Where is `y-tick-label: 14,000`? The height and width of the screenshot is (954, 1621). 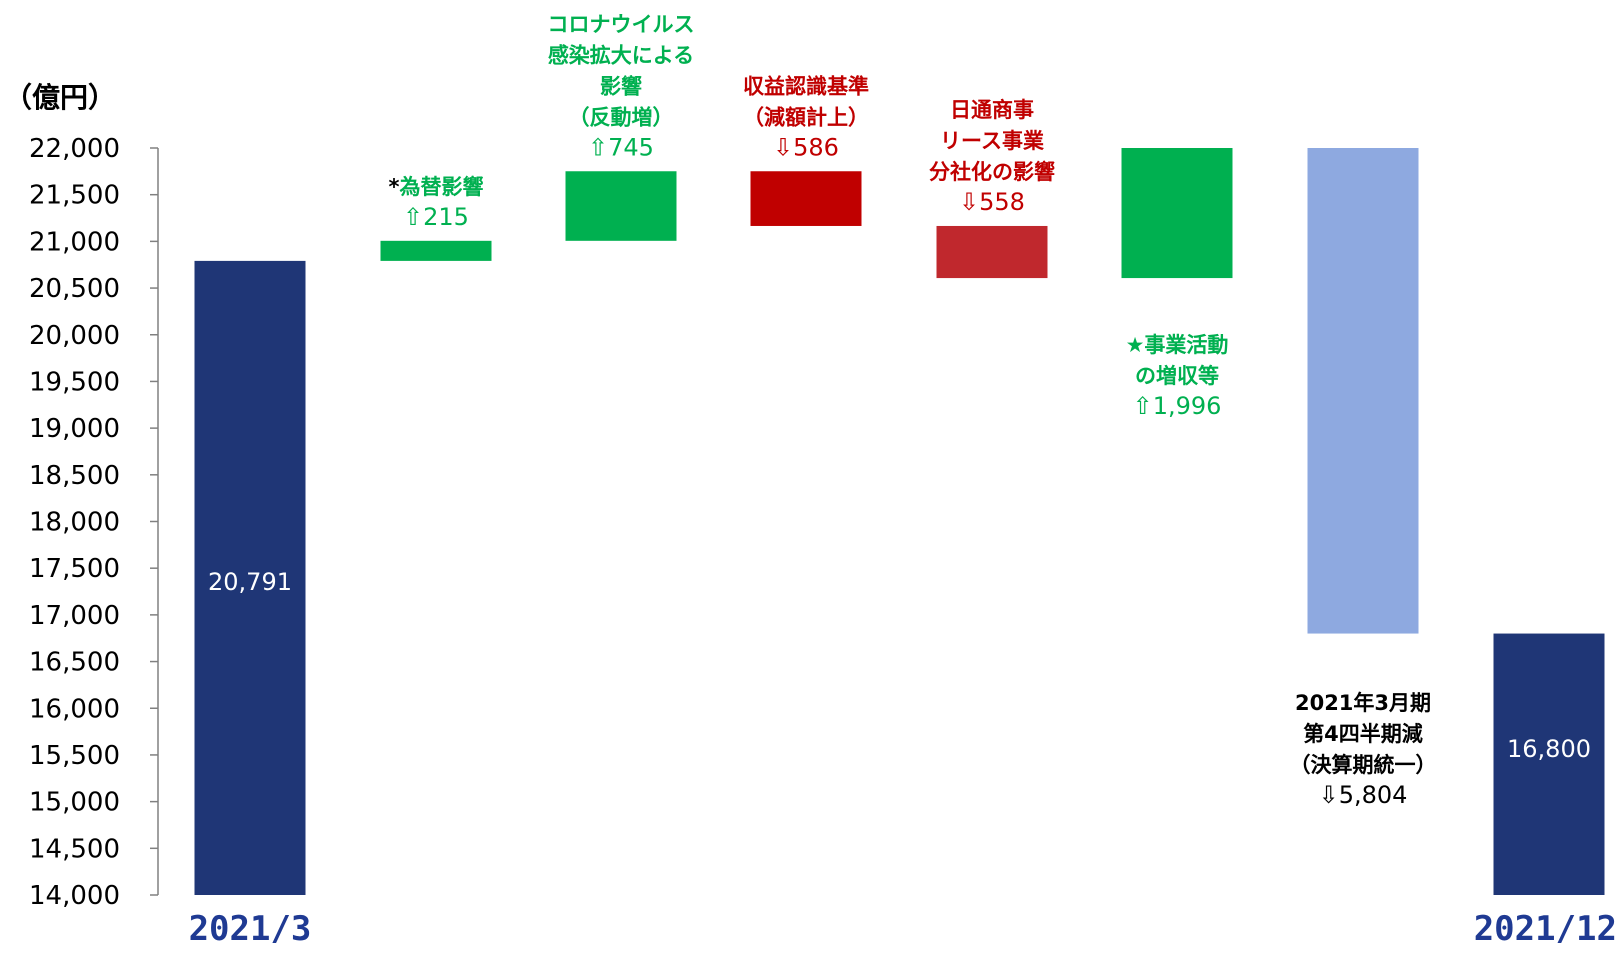 y-tick-label: 14,000 is located at coordinates (74, 896).